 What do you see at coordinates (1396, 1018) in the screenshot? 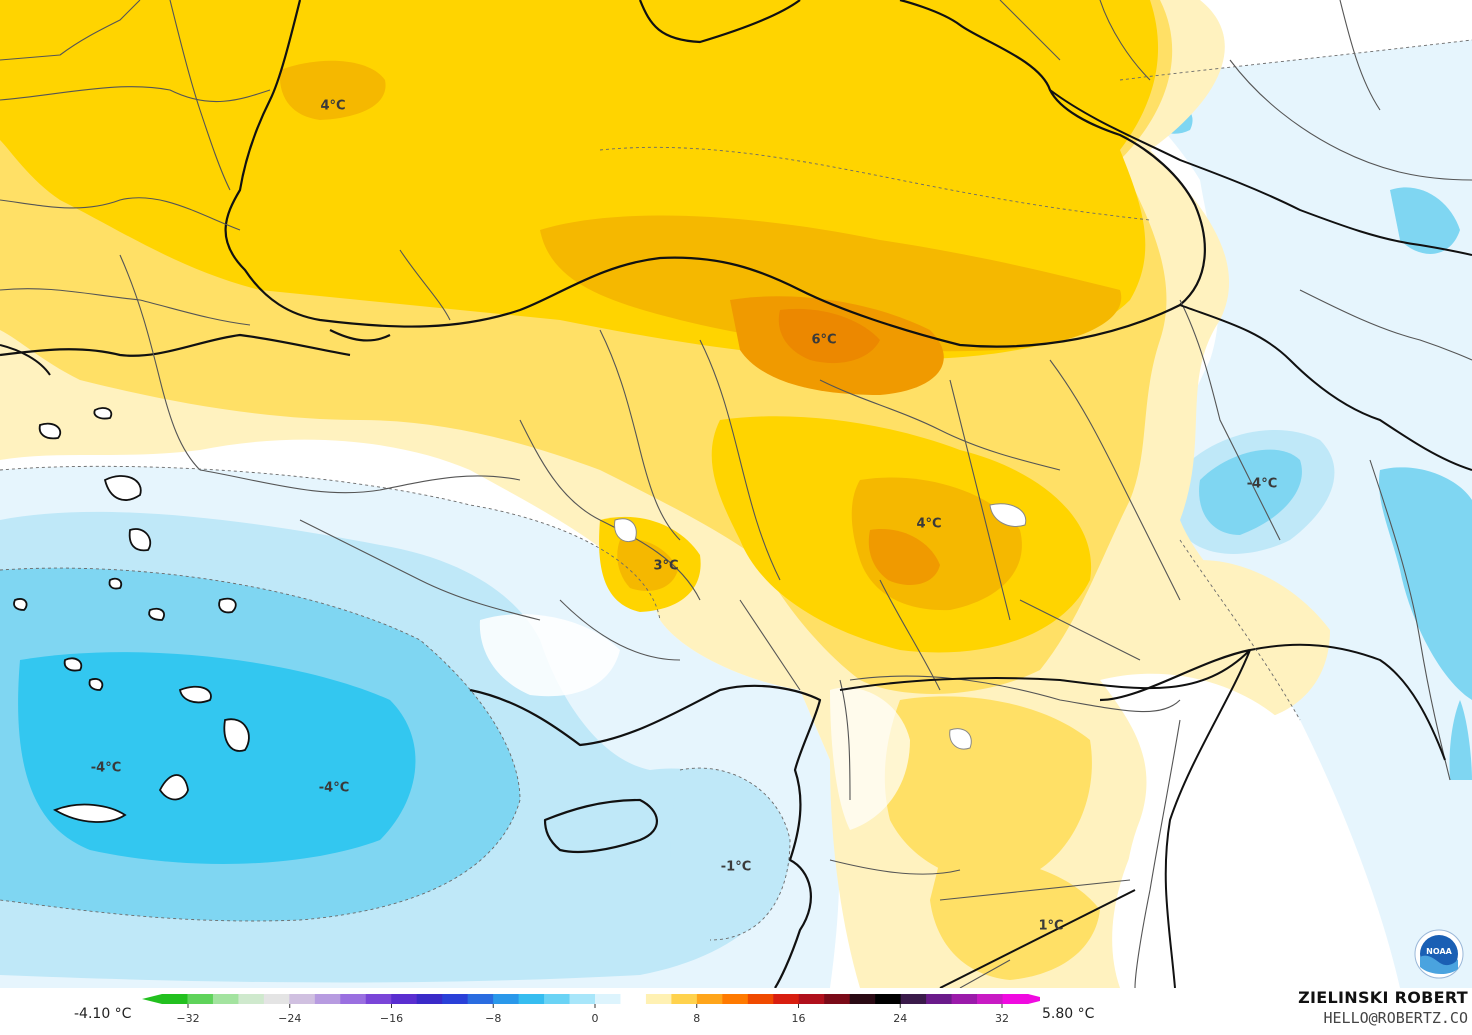
I see `author-email: HELLO@ROBERTZ.CO` at bounding box center [1396, 1018].